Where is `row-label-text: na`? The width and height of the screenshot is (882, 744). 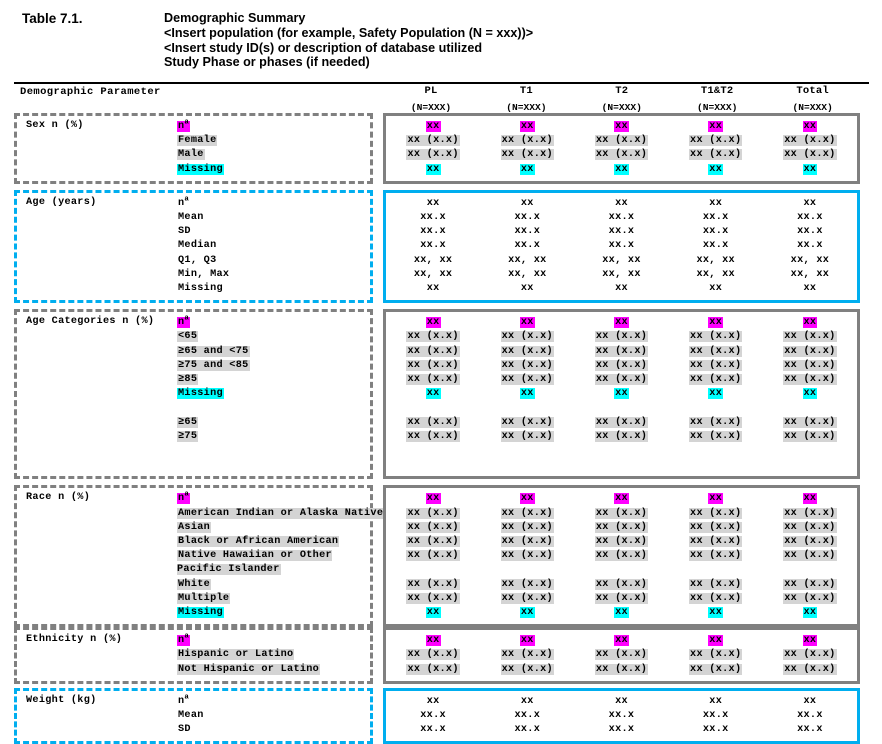
row-label-text: na is located at coordinates (184, 125).